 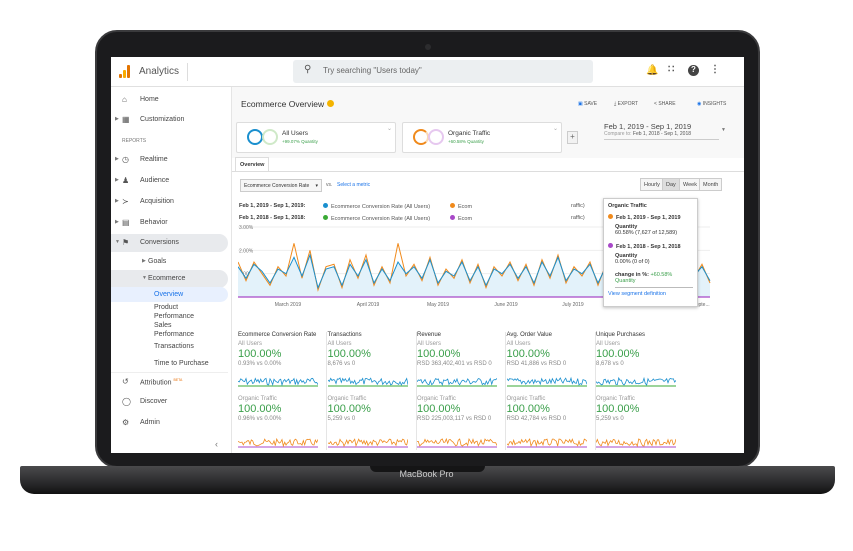 What do you see at coordinates (174, 346) in the screenshot?
I see `sidebar-item-transactions: Transactions` at bounding box center [174, 346].